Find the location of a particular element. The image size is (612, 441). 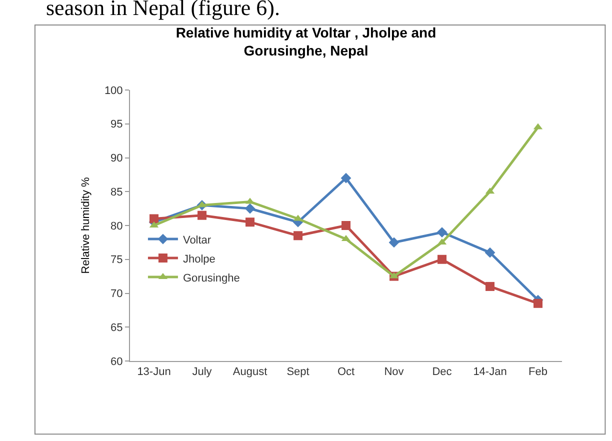

x-tick-label: July is located at coordinates (202, 372).